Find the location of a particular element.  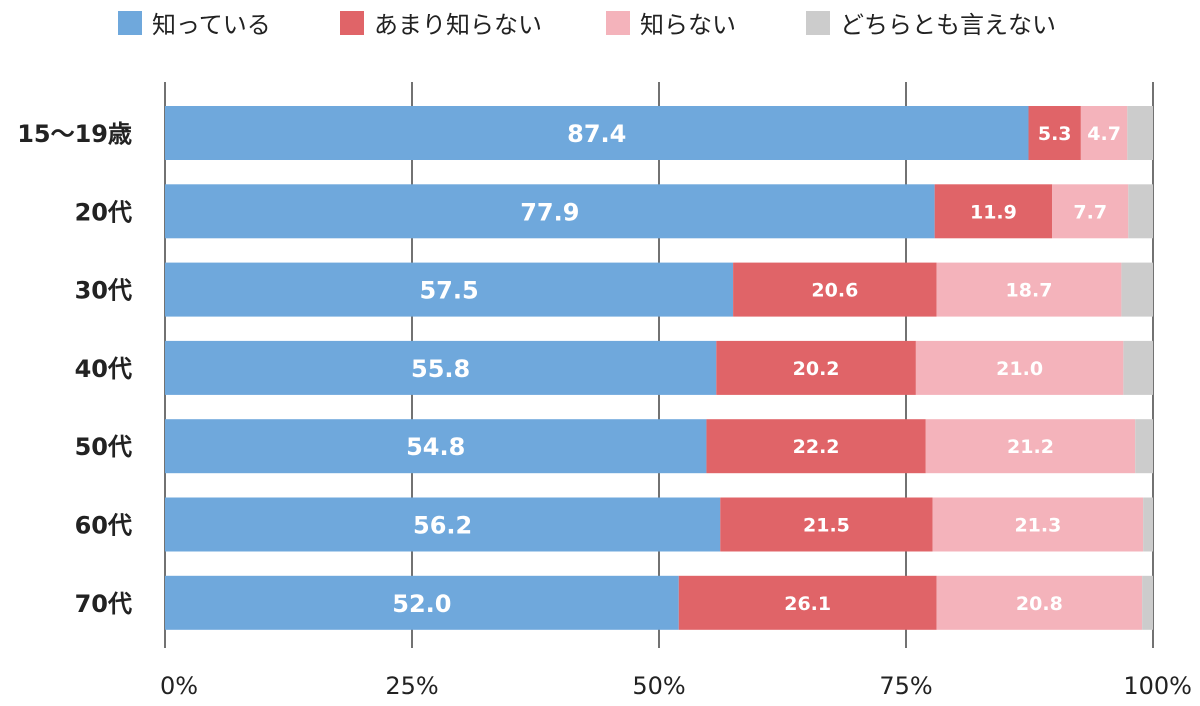

data-label-4-1: 55.8 is located at coordinates (440, 369).